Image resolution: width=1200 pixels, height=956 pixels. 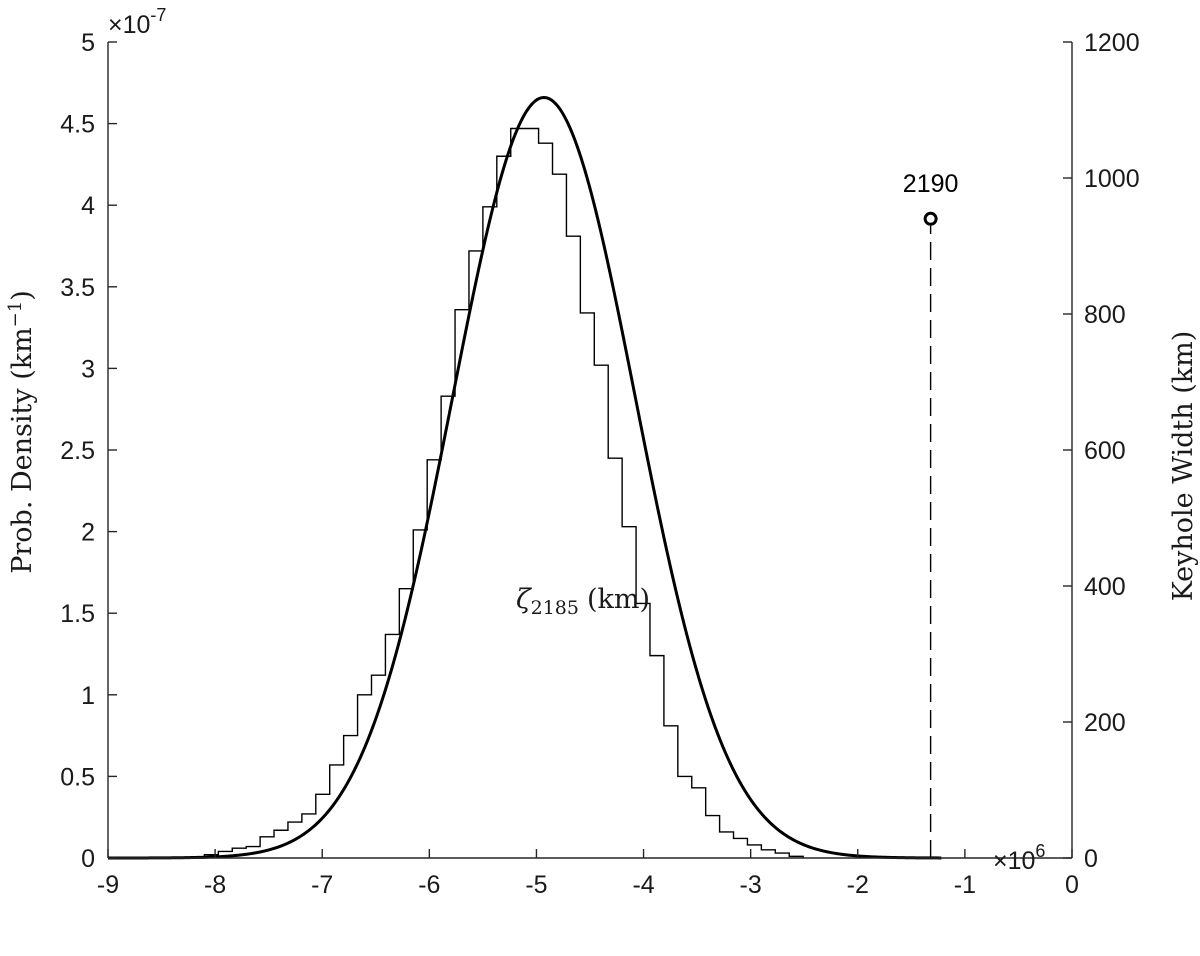 What do you see at coordinates (965, 885) in the screenshot?
I see `x-tick-label: -1` at bounding box center [965, 885].